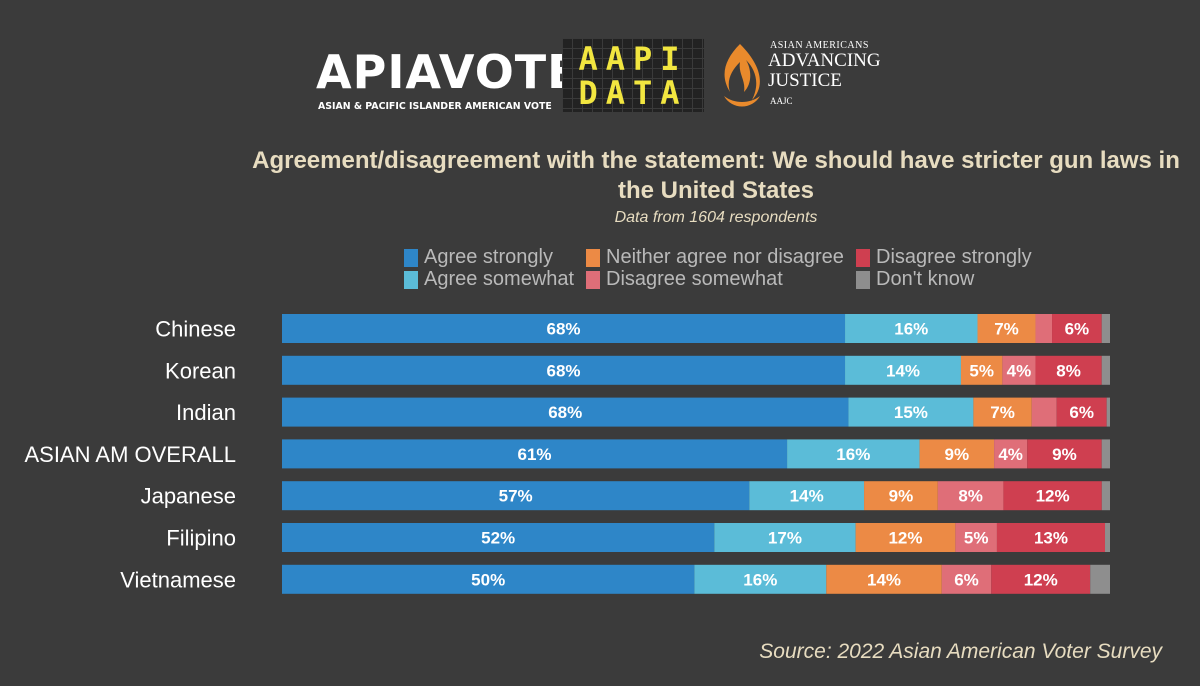 This screenshot has height=686, width=1200. What do you see at coordinates (435, 106) in the screenshot?
I see `apiavote-tagline: ASIAN & PACIFIC ISLANDER AMERICAN VOTE` at bounding box center [435, 106].